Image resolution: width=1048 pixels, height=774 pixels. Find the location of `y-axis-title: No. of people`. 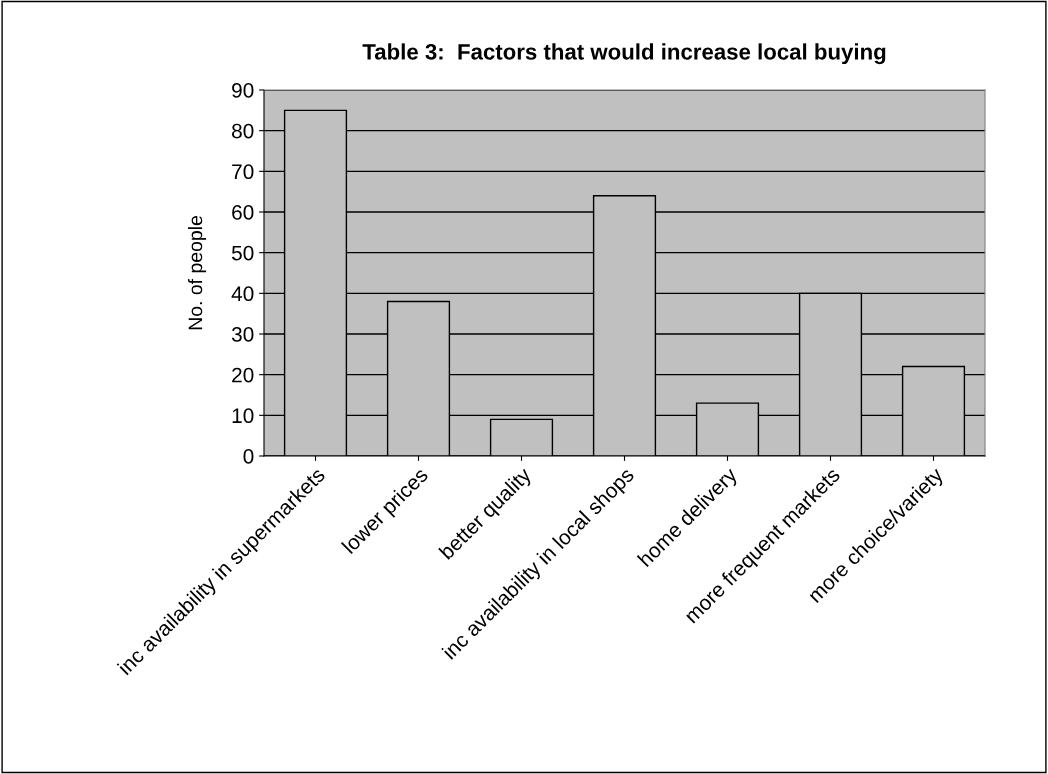

y-axis-title: No. of people is located at coordinates (197, 273).